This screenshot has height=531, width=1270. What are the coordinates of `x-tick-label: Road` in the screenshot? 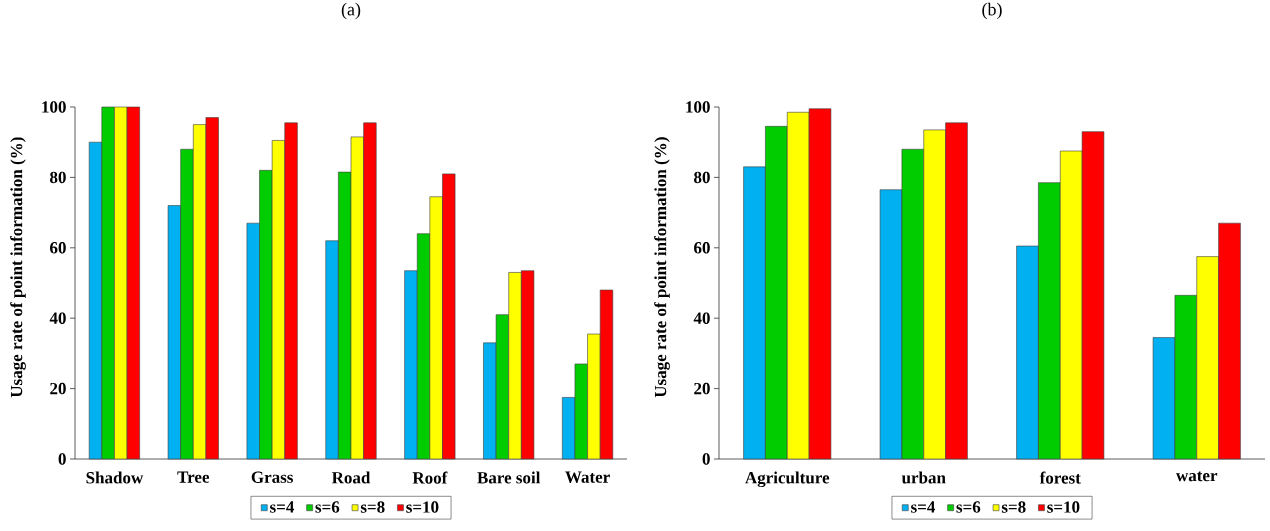 It's located at (351, 477).